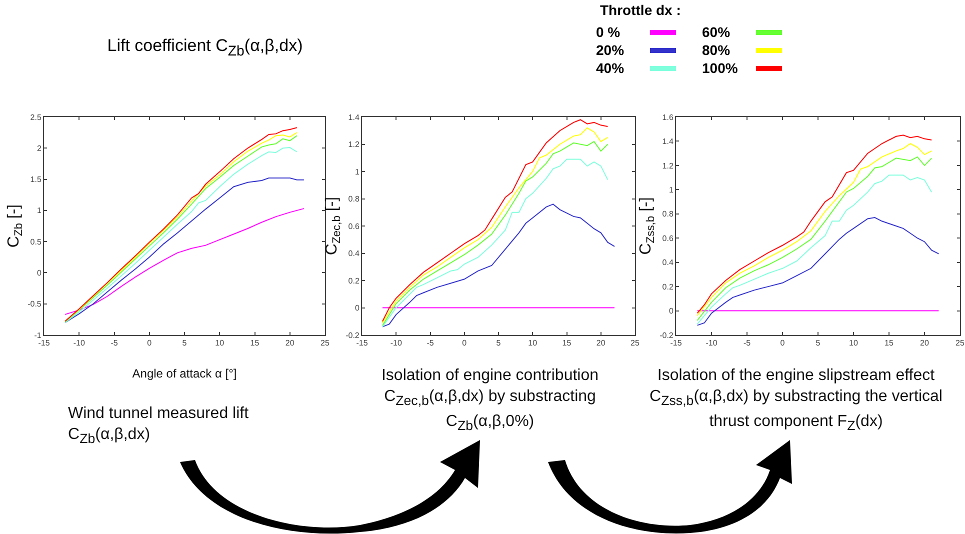 This screenshot has width=965, height=534. What do you see at coordinates (36, 241) in the screenshot?
I see `y-tick-label: 0.5` at bounding box center [36, 241].